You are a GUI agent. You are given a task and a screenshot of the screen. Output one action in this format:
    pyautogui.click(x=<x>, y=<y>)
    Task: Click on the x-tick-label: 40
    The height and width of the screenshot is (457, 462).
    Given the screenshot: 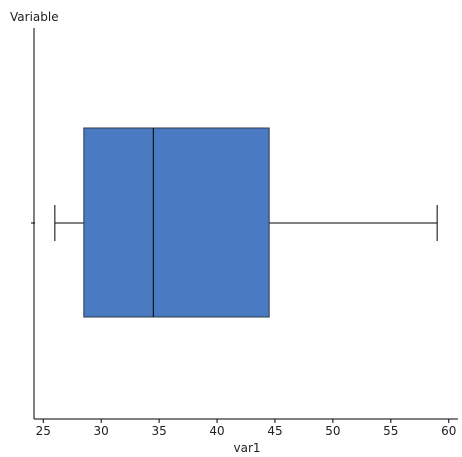 What is the action you would take?
    pyautogui.click(x=216, y=431)
    